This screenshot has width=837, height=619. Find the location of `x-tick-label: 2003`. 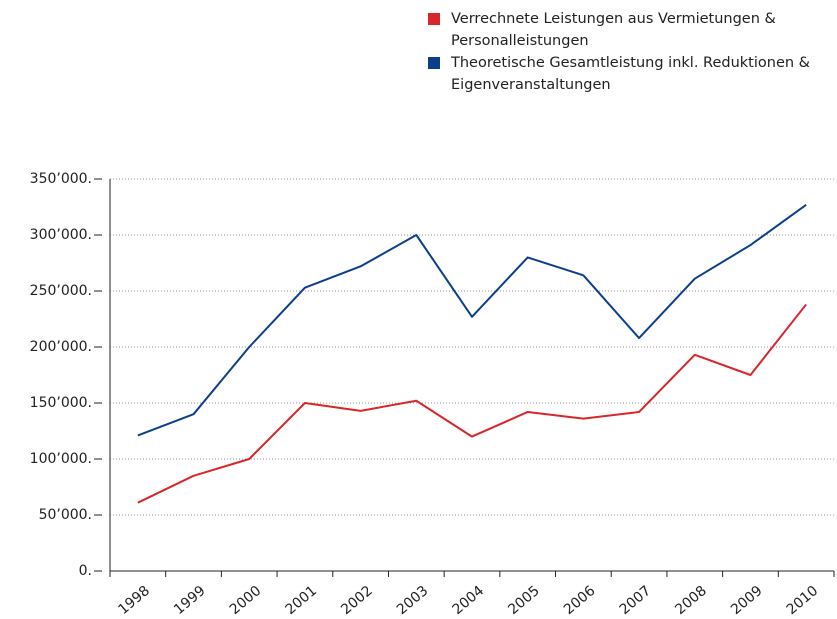

x-tick-label: 2003 is located at coordinates (413, 600).